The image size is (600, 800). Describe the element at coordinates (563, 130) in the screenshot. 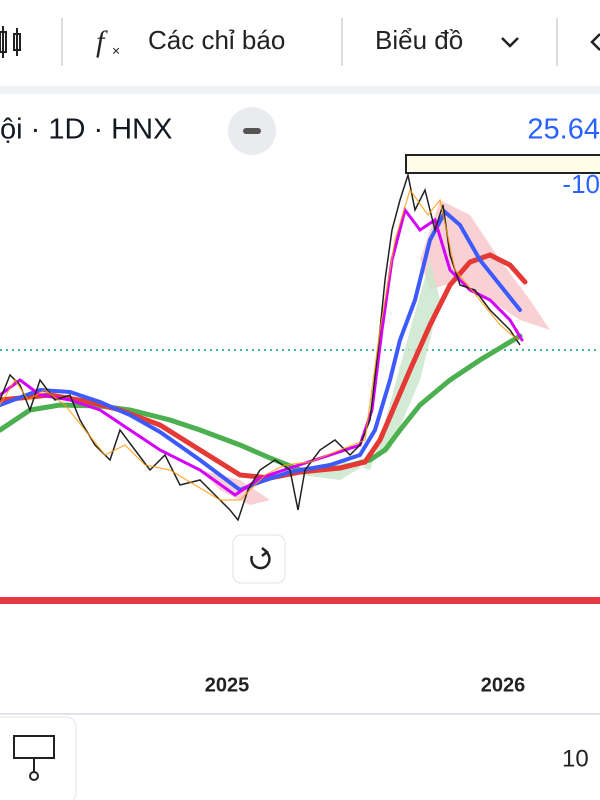

I see `price-label: 25.64` at that location.